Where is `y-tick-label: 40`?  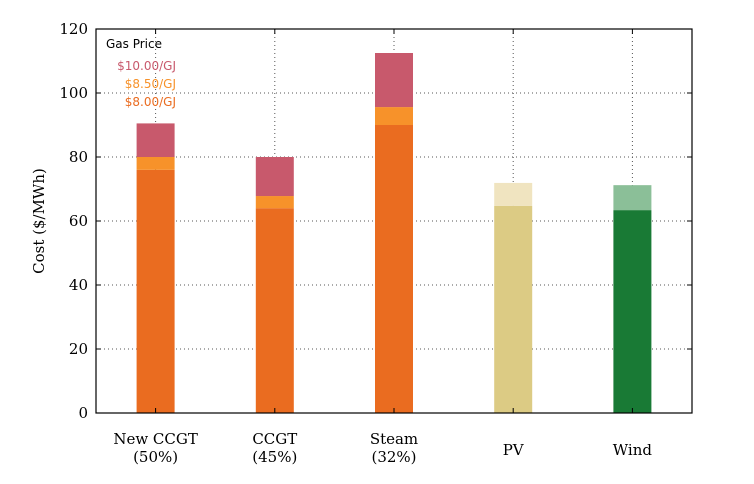
y-tick-label: 40 is located at coordinates (78, 285).